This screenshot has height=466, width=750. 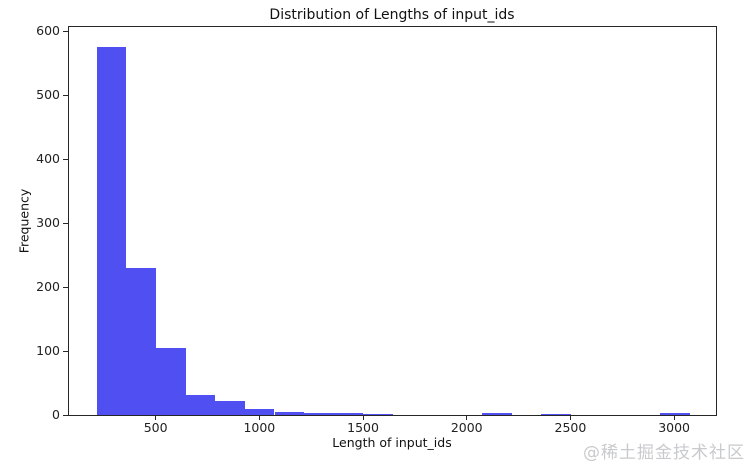 I want to click on y-tick-label: 0, so click(x=56, y=414).